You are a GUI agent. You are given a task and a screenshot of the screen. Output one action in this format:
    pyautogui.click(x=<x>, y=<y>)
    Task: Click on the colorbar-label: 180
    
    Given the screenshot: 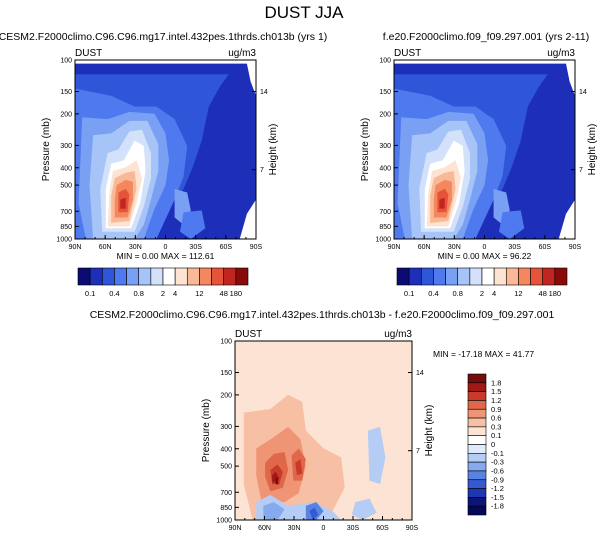 What is the action you would take?
    pyautogui.click(x=555, y=293)
    